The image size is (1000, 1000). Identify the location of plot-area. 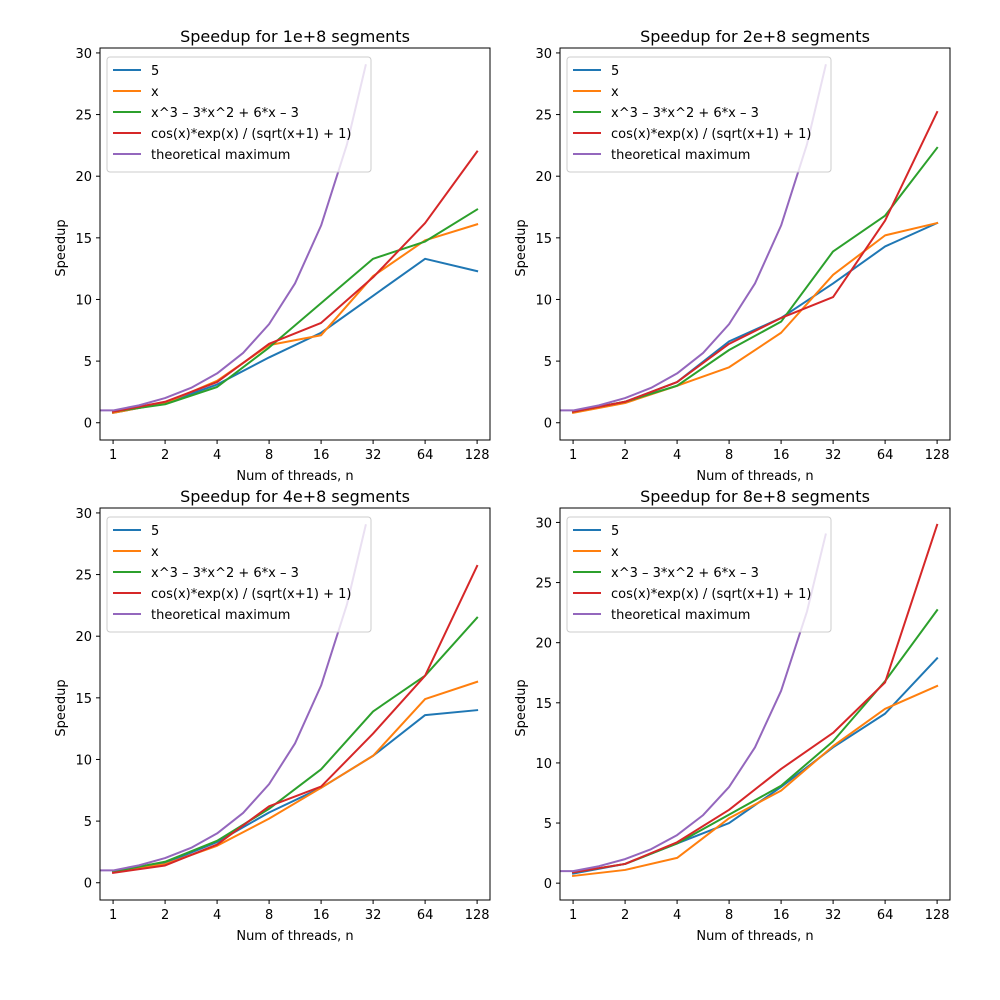
(749, 239).